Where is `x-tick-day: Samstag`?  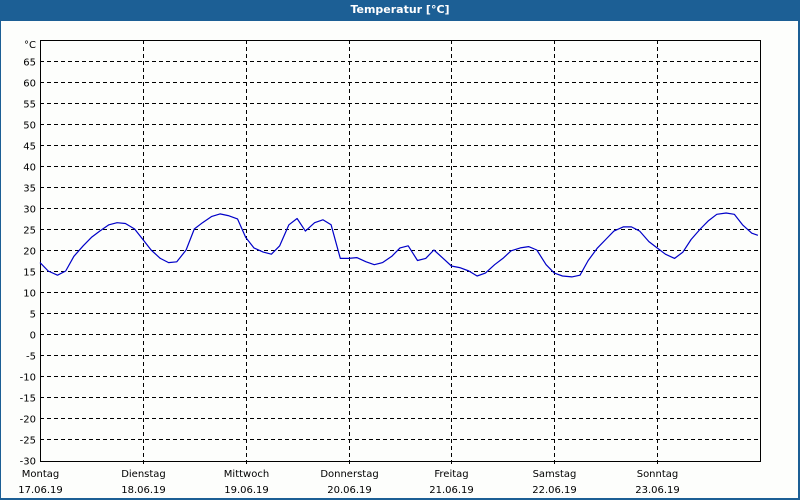
x-tick-day: Samstag is located at coordinates (555, 474).